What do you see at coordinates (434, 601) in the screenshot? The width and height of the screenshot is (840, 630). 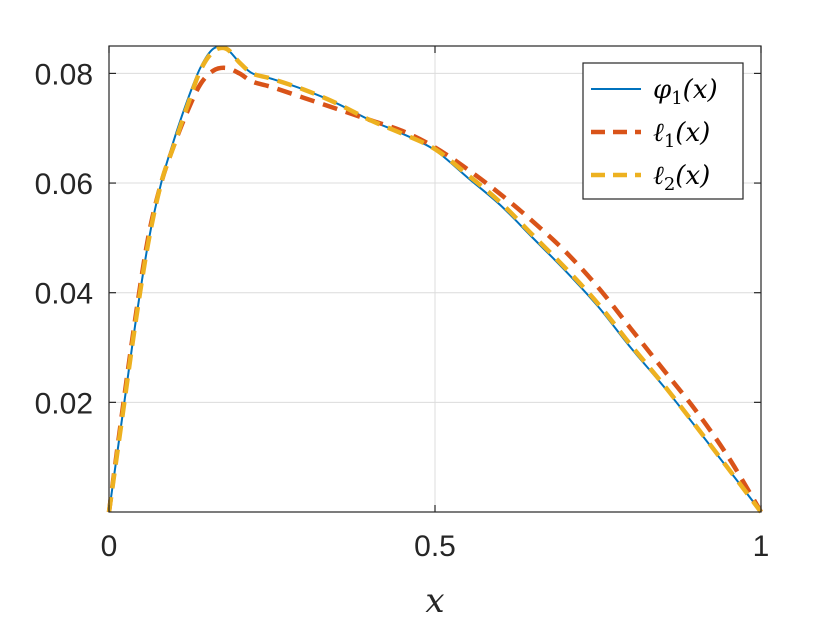 I see `x-axis-label: x` at bounding box center [434, 601].